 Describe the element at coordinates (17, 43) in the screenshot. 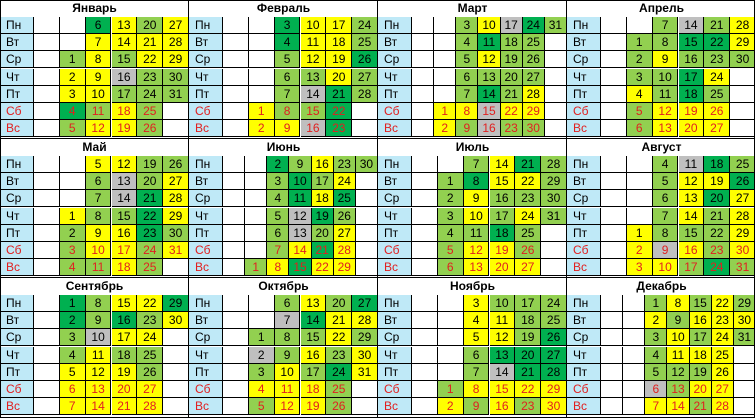

I see `weekday-label: Вт` at that location.